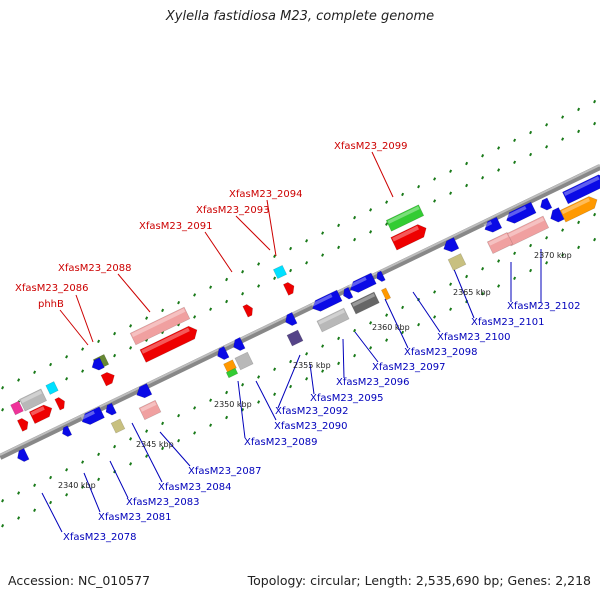 The width and height of the screenshot is (600, 600). I want to click on gene-blue-2102-top-highlight, so click(581, 186).